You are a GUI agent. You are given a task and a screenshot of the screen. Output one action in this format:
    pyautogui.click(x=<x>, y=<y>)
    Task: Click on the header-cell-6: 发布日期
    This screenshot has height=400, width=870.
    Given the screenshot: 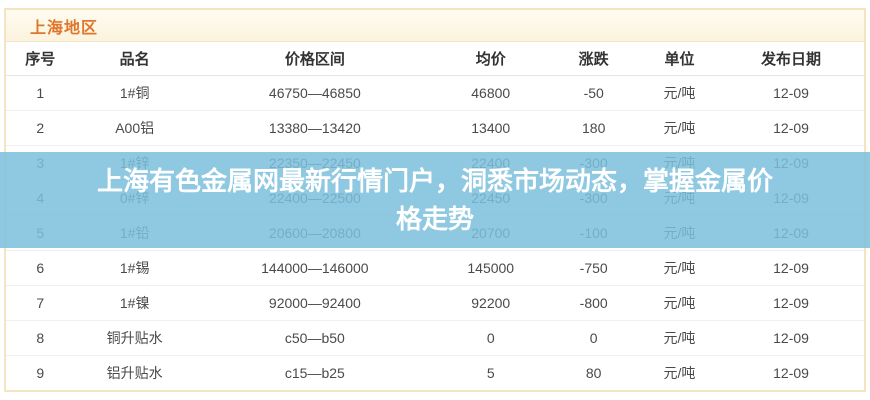 What is the action you would take?
    pyautogui.click(x=791, y=59)
    